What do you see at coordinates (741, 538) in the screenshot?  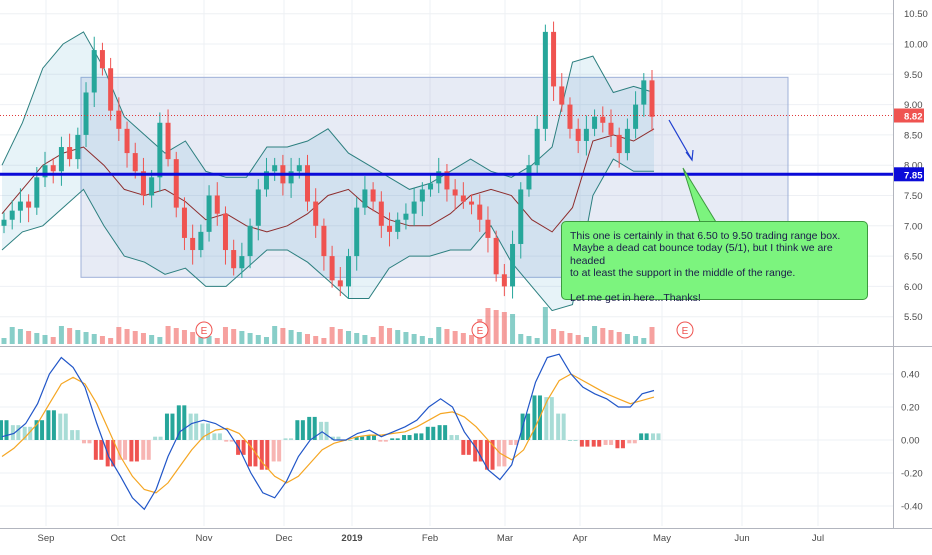 I see `time-axis-label: Jun` at bounding box center [741, 538].